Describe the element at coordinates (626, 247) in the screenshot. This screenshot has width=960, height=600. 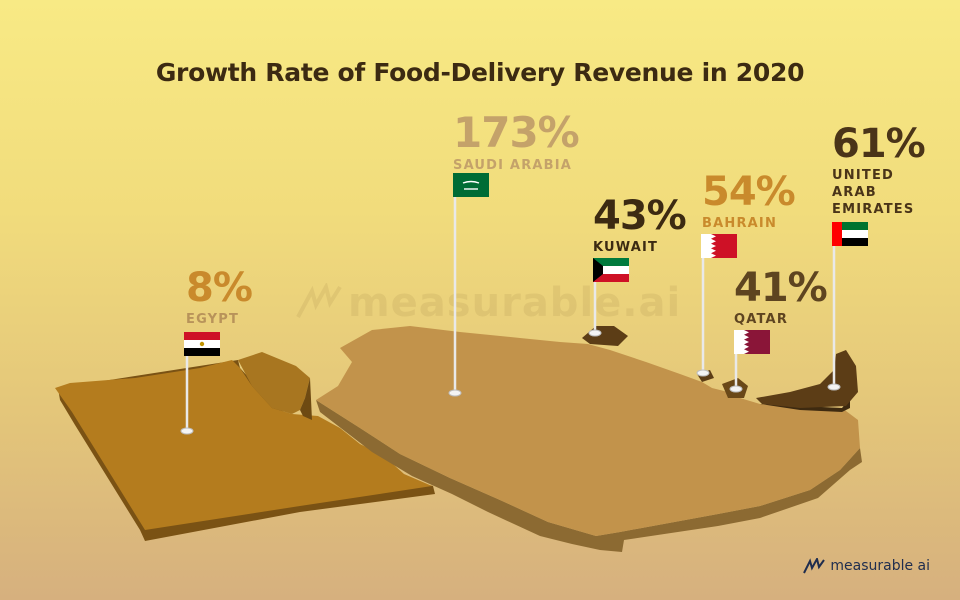
I see `country-name-kuwait: KUWAIT` at that location.